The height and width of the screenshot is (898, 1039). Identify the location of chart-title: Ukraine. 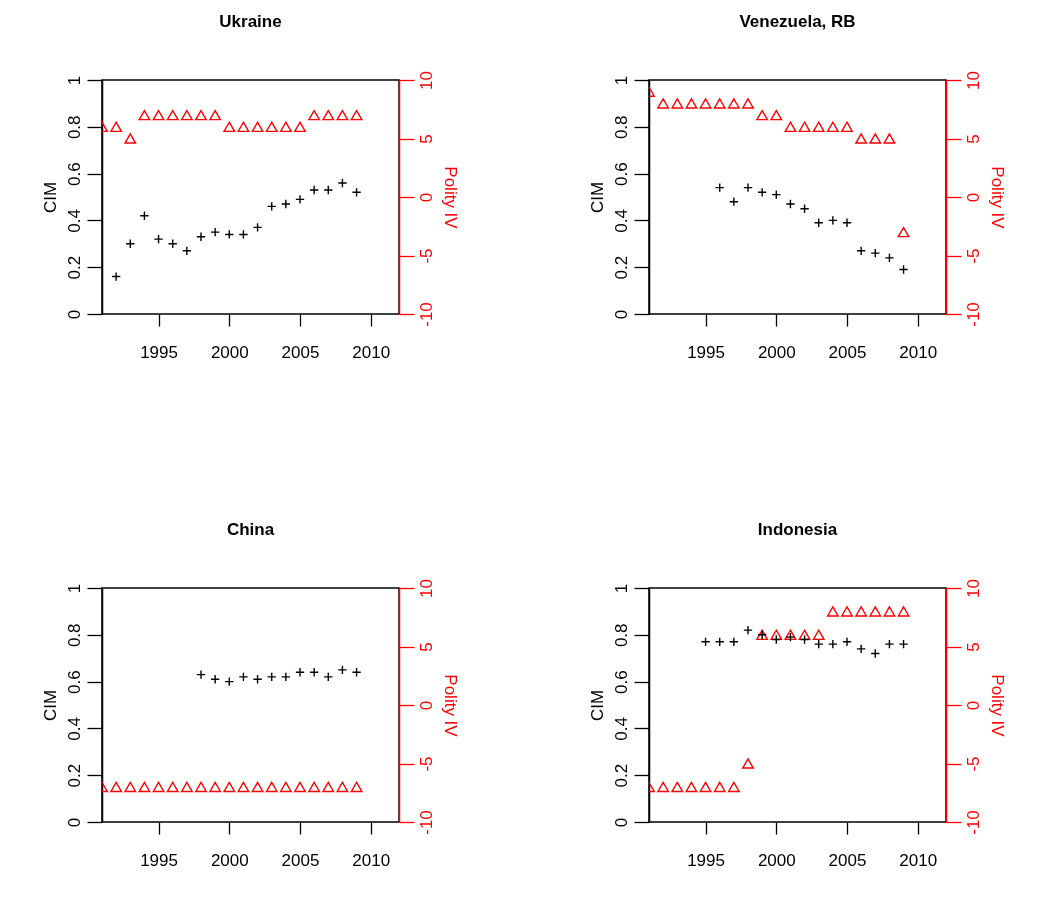
(250, 21).